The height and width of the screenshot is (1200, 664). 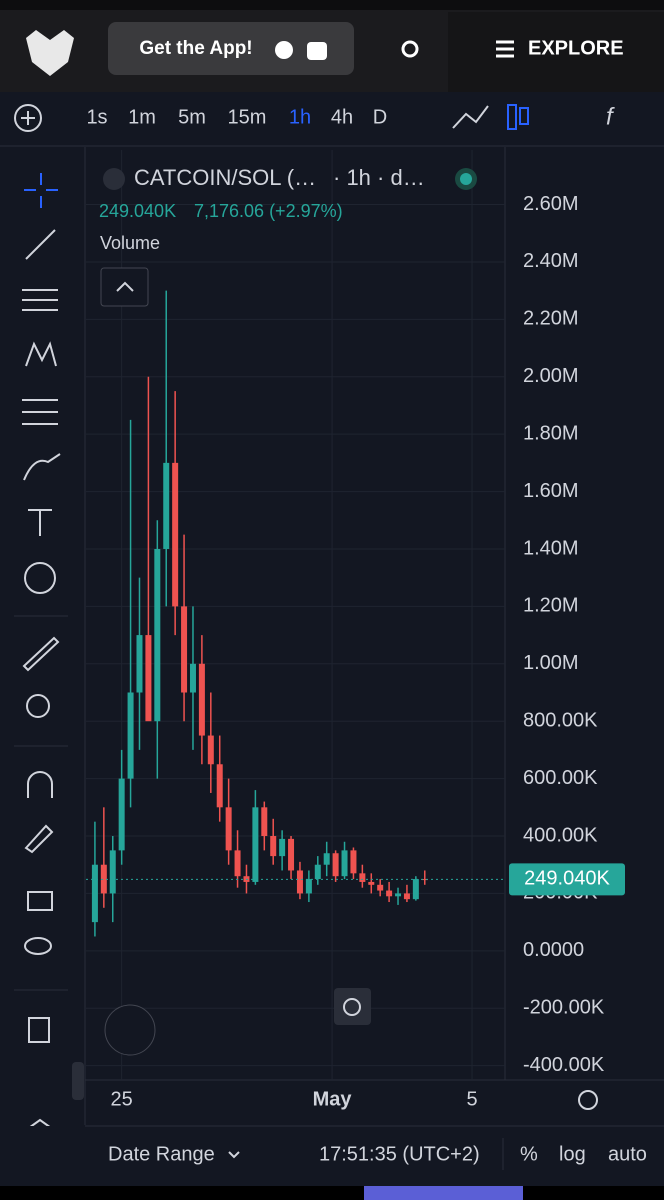 I want to click on legend-price: 249.040K, so click(x=137, y=211).